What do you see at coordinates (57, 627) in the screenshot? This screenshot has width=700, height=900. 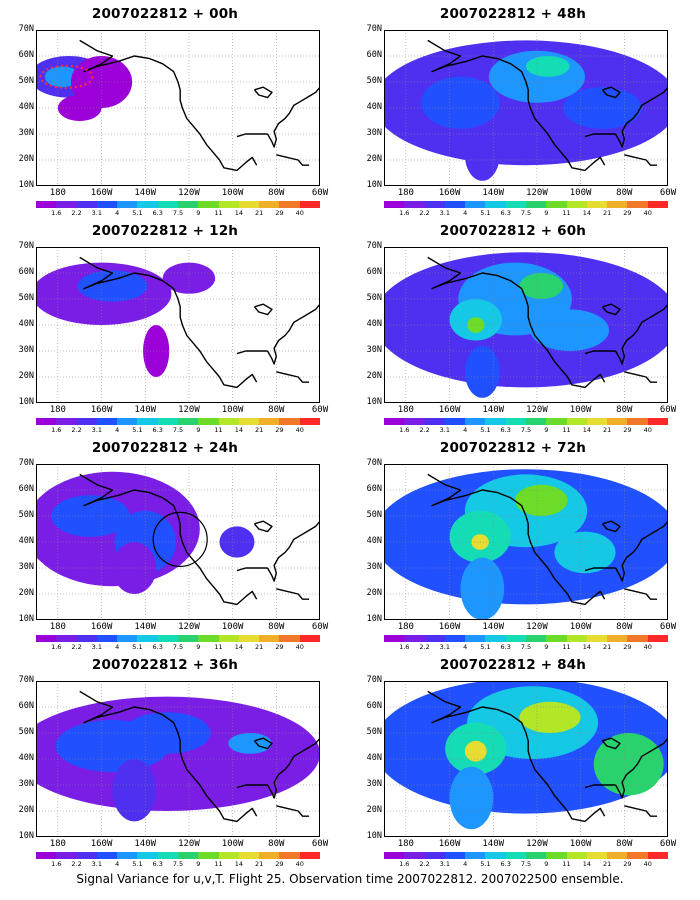 I see `longitude-label: 180` at bounding box center [57, 627].